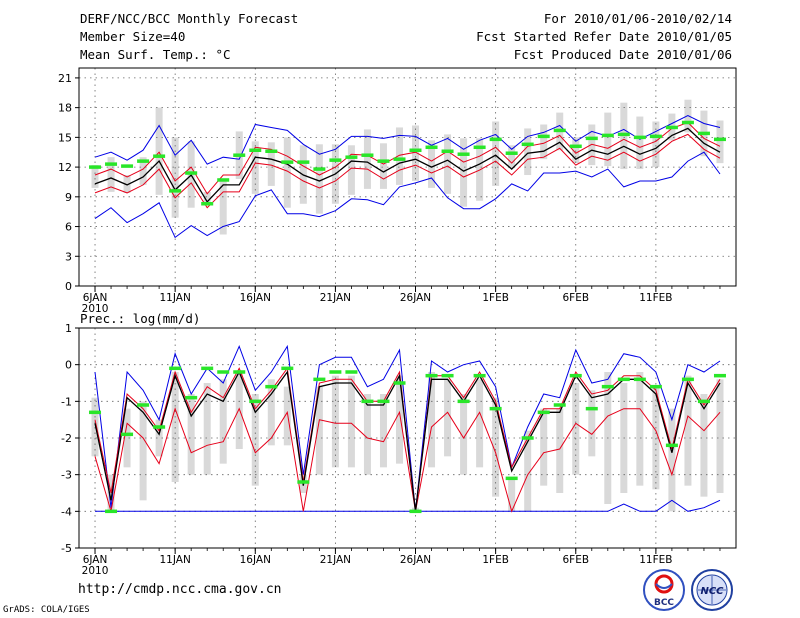  What do you see at coordinates (66, 548) in the screenshot?
I see `y-tick-label: -5` at bounding box center [66, 548].